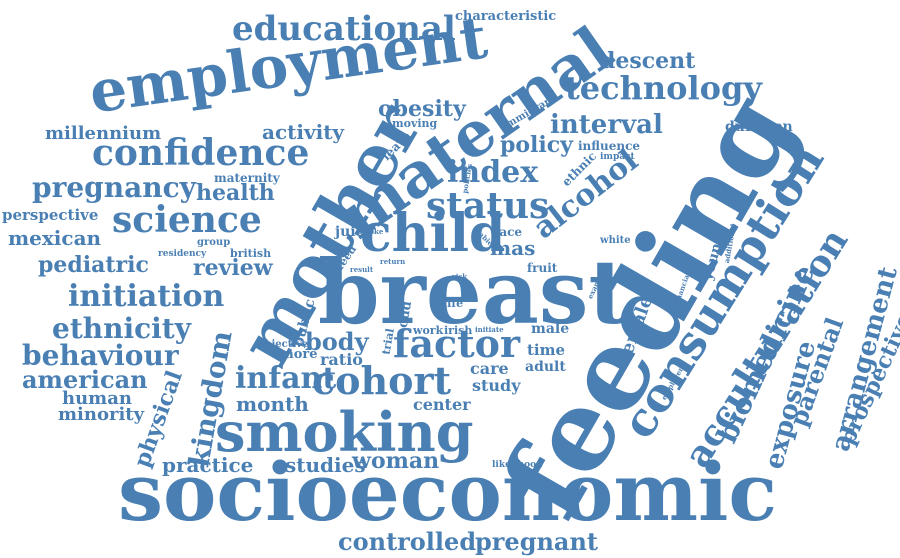  I want to click on word-perspective: perspective, so click(50, 215).